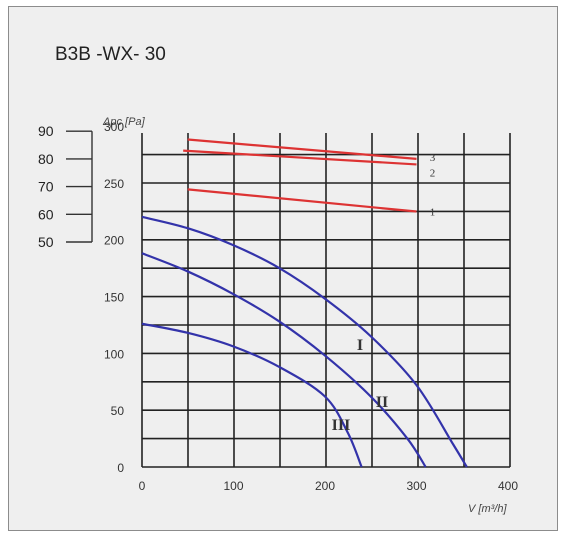 Image resolution: width=566 pixels, height=537 pixels. I want to click on x-tick-label: 0, so click(142, 486).